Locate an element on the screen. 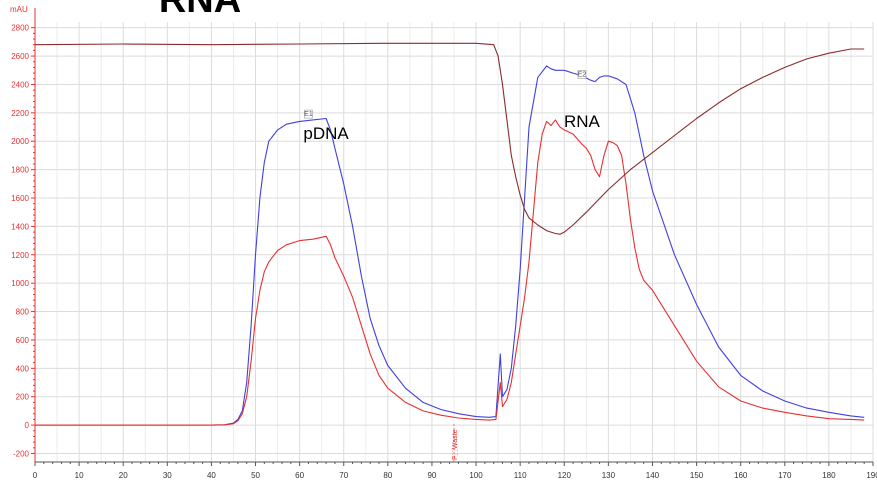  x-tick-label: 140 is located at coordinates (653, 475).